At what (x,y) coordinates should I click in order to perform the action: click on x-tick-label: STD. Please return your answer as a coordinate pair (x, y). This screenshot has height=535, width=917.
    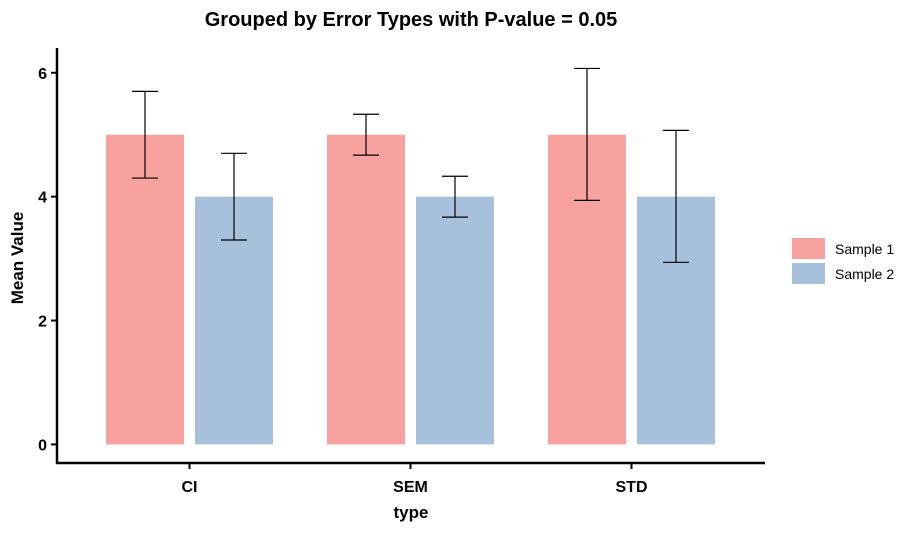
    Looking at the image, I should click on (632, 487).